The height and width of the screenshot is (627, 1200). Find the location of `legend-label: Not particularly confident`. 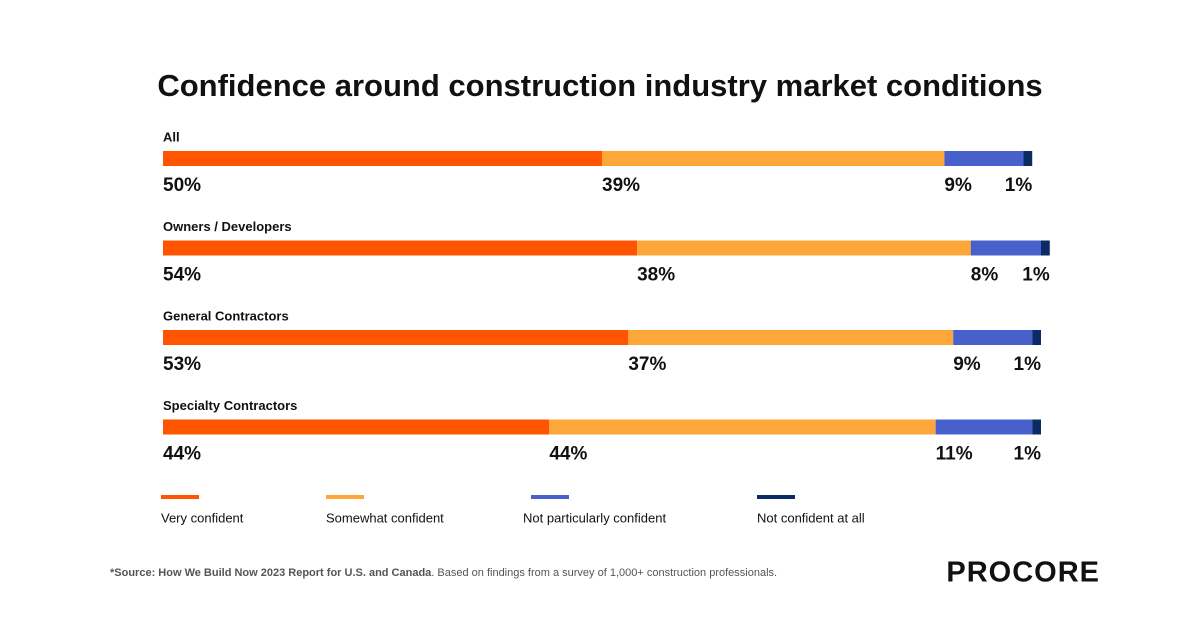

legend-label: Not particularly confident is located at coordinates (594, 517).